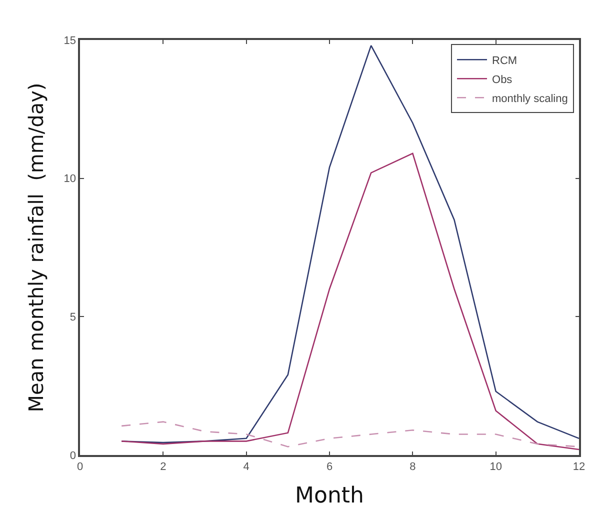  Describe the element at coordinates (73, 318) in the screenshot. I see `y-tick-label: 5` at that location.